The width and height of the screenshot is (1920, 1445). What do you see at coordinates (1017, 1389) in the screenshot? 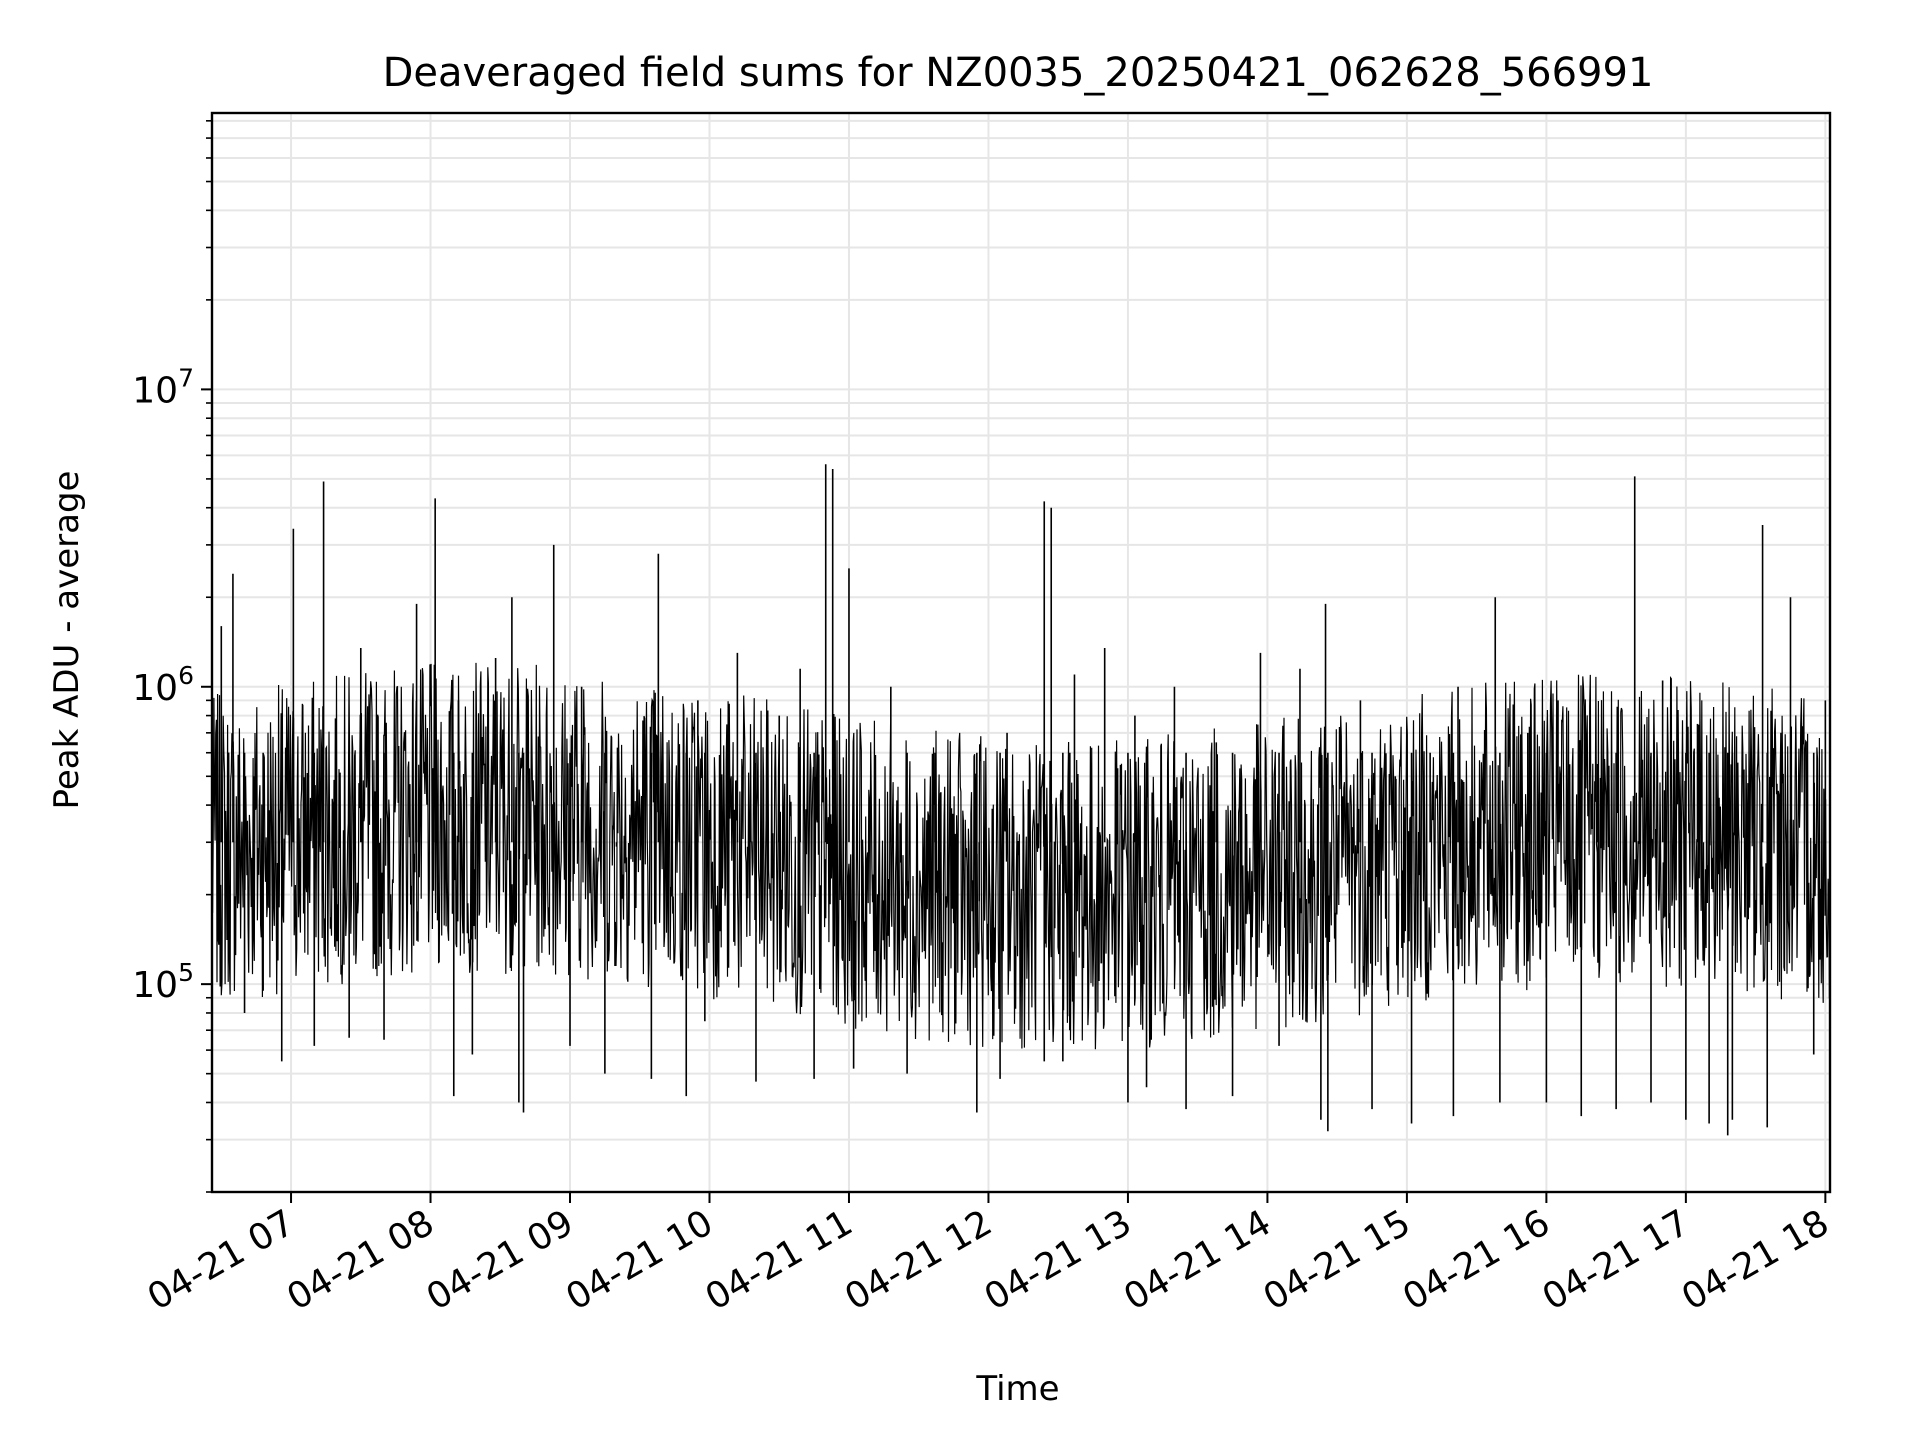
I see `x-axis-label: Time` at bounding box center [1017, 1389].